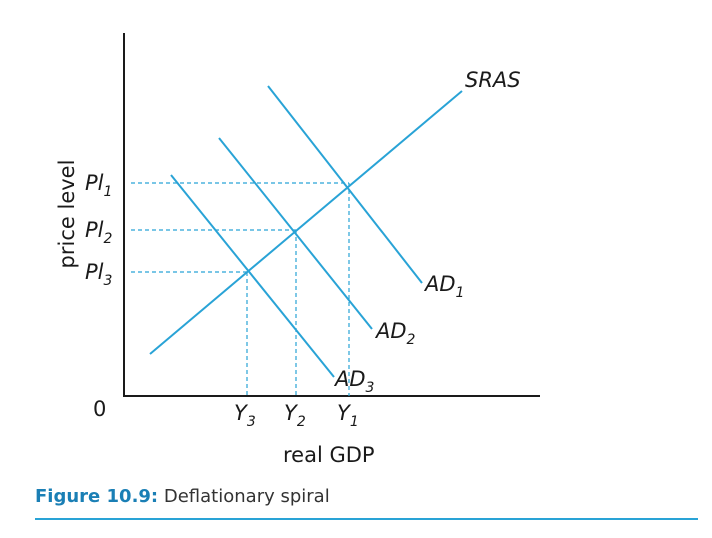 The width and height of the screenshot is (712, 538). What do you see at coordinates (493, 80) in the screenshot?
I see `sras-label: SRAS` at bounding box center [493, 80].